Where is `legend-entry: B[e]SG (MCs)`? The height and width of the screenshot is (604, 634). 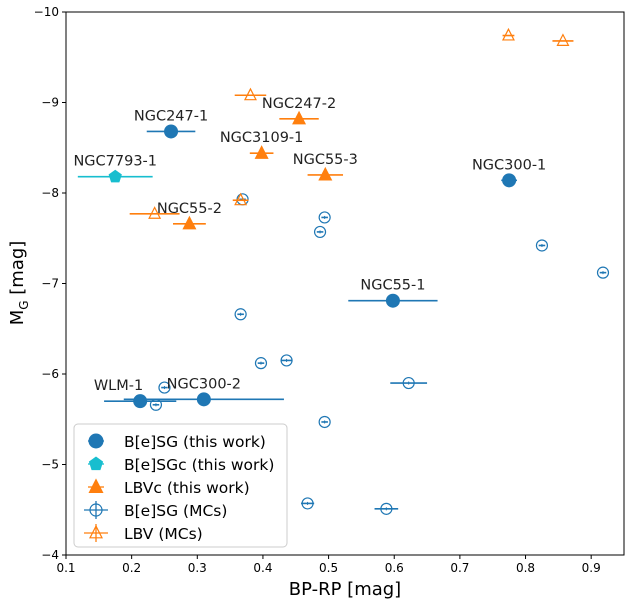 legend-entry: B[e]SG (MCs) is located at coordinates (155, 510).